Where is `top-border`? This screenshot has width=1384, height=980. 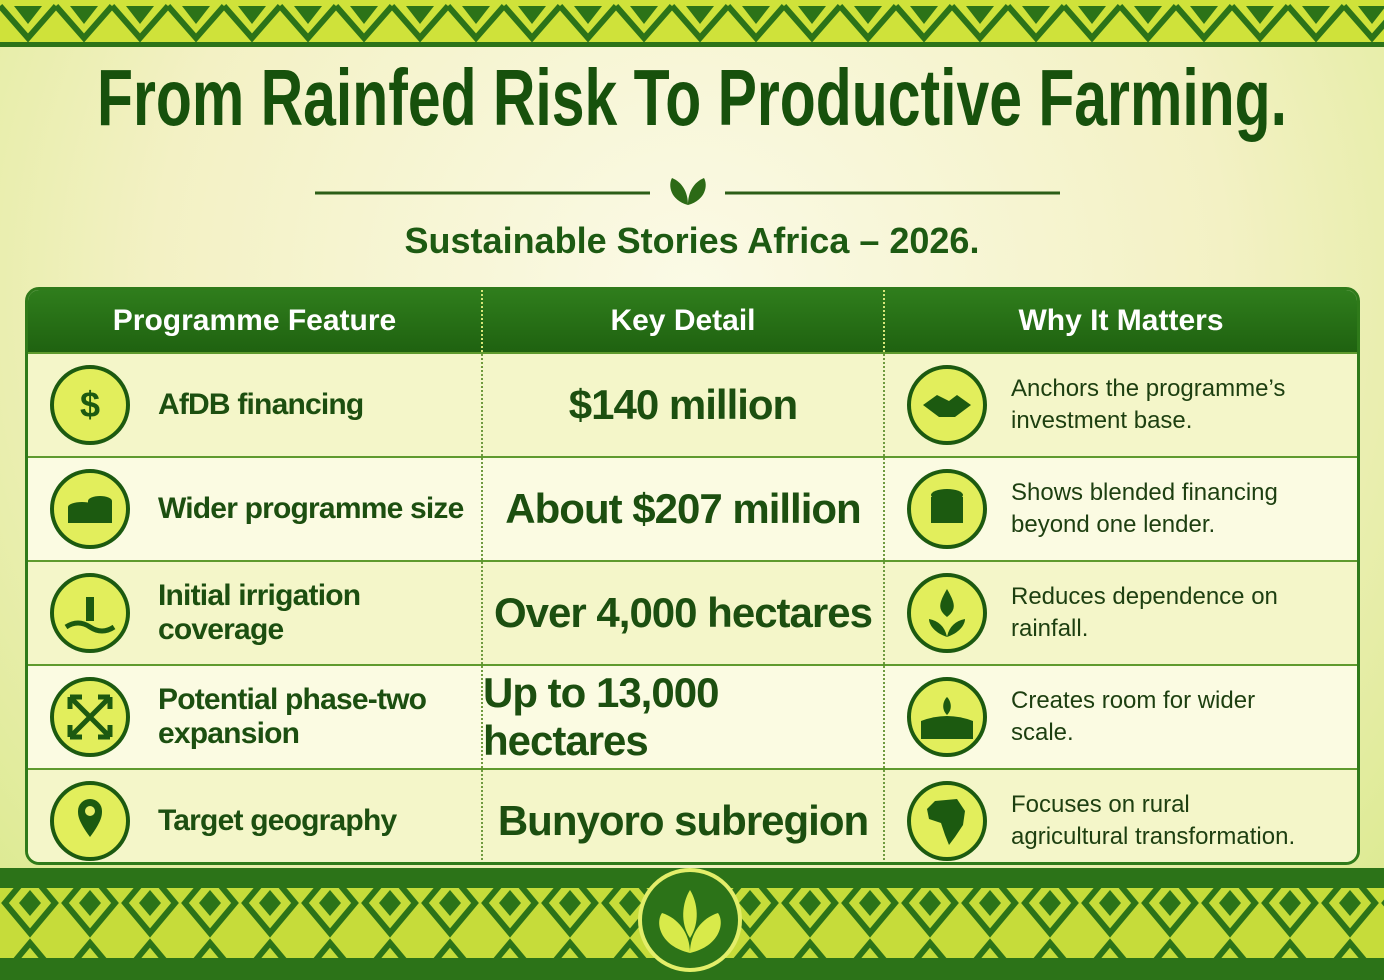 top-border is located at coordinates (692, 23).